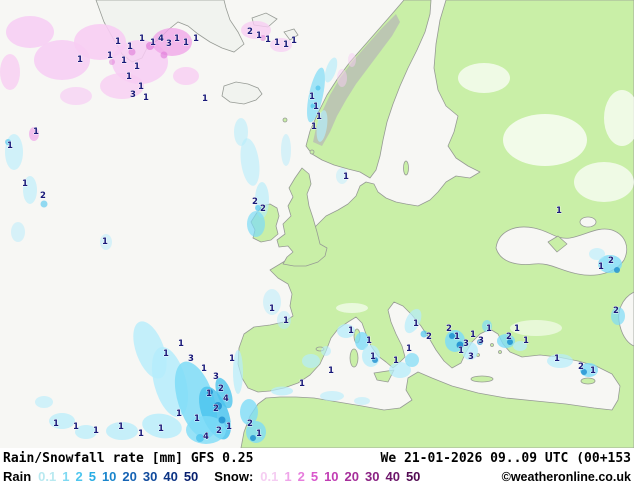 Image resolution: width=634 pixels, height=490 pixels. What do you see at coordinates (92, 476) in the screenshot?
I see `rain-scale-value: 5` at bounding box center [92, 476].